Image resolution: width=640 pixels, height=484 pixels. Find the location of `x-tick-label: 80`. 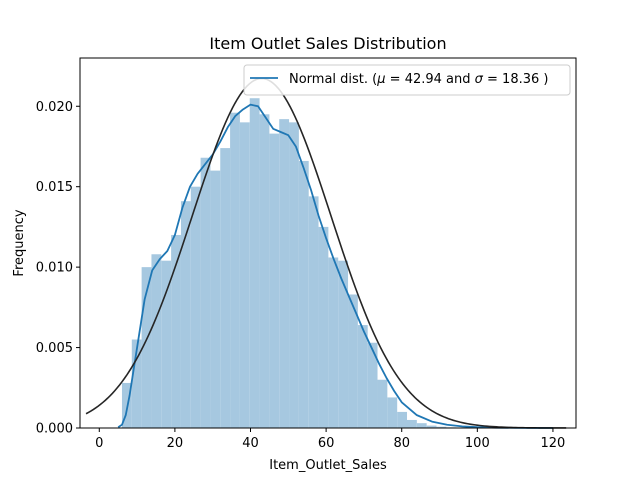

x-tick-label: 80 is located at coordinates (401, 443).